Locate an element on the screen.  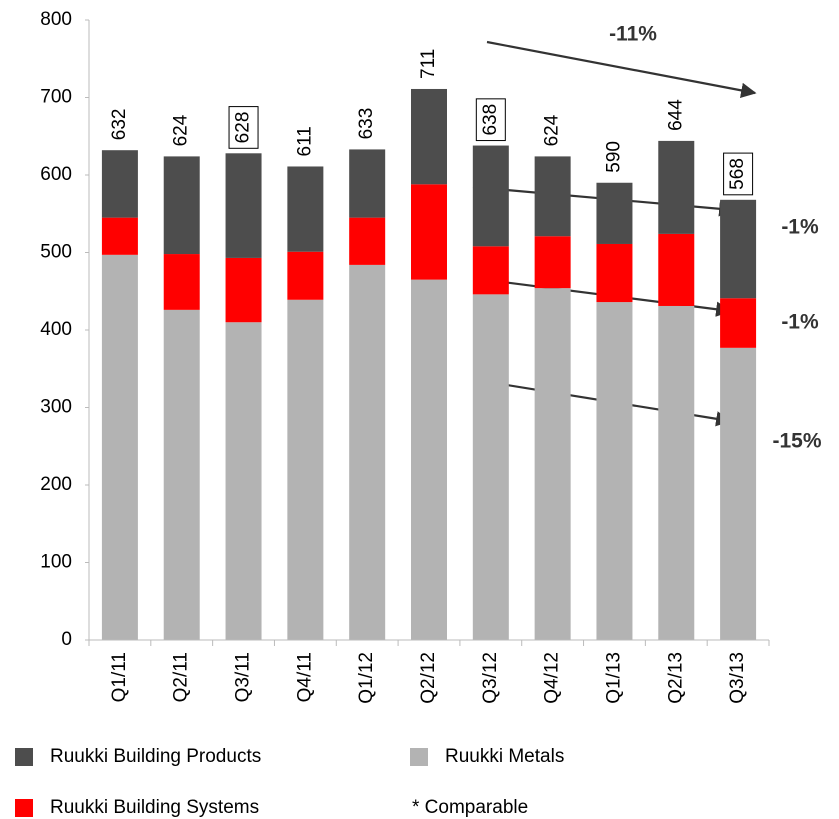
total-label: 611 is located at coordinates (304, 141).